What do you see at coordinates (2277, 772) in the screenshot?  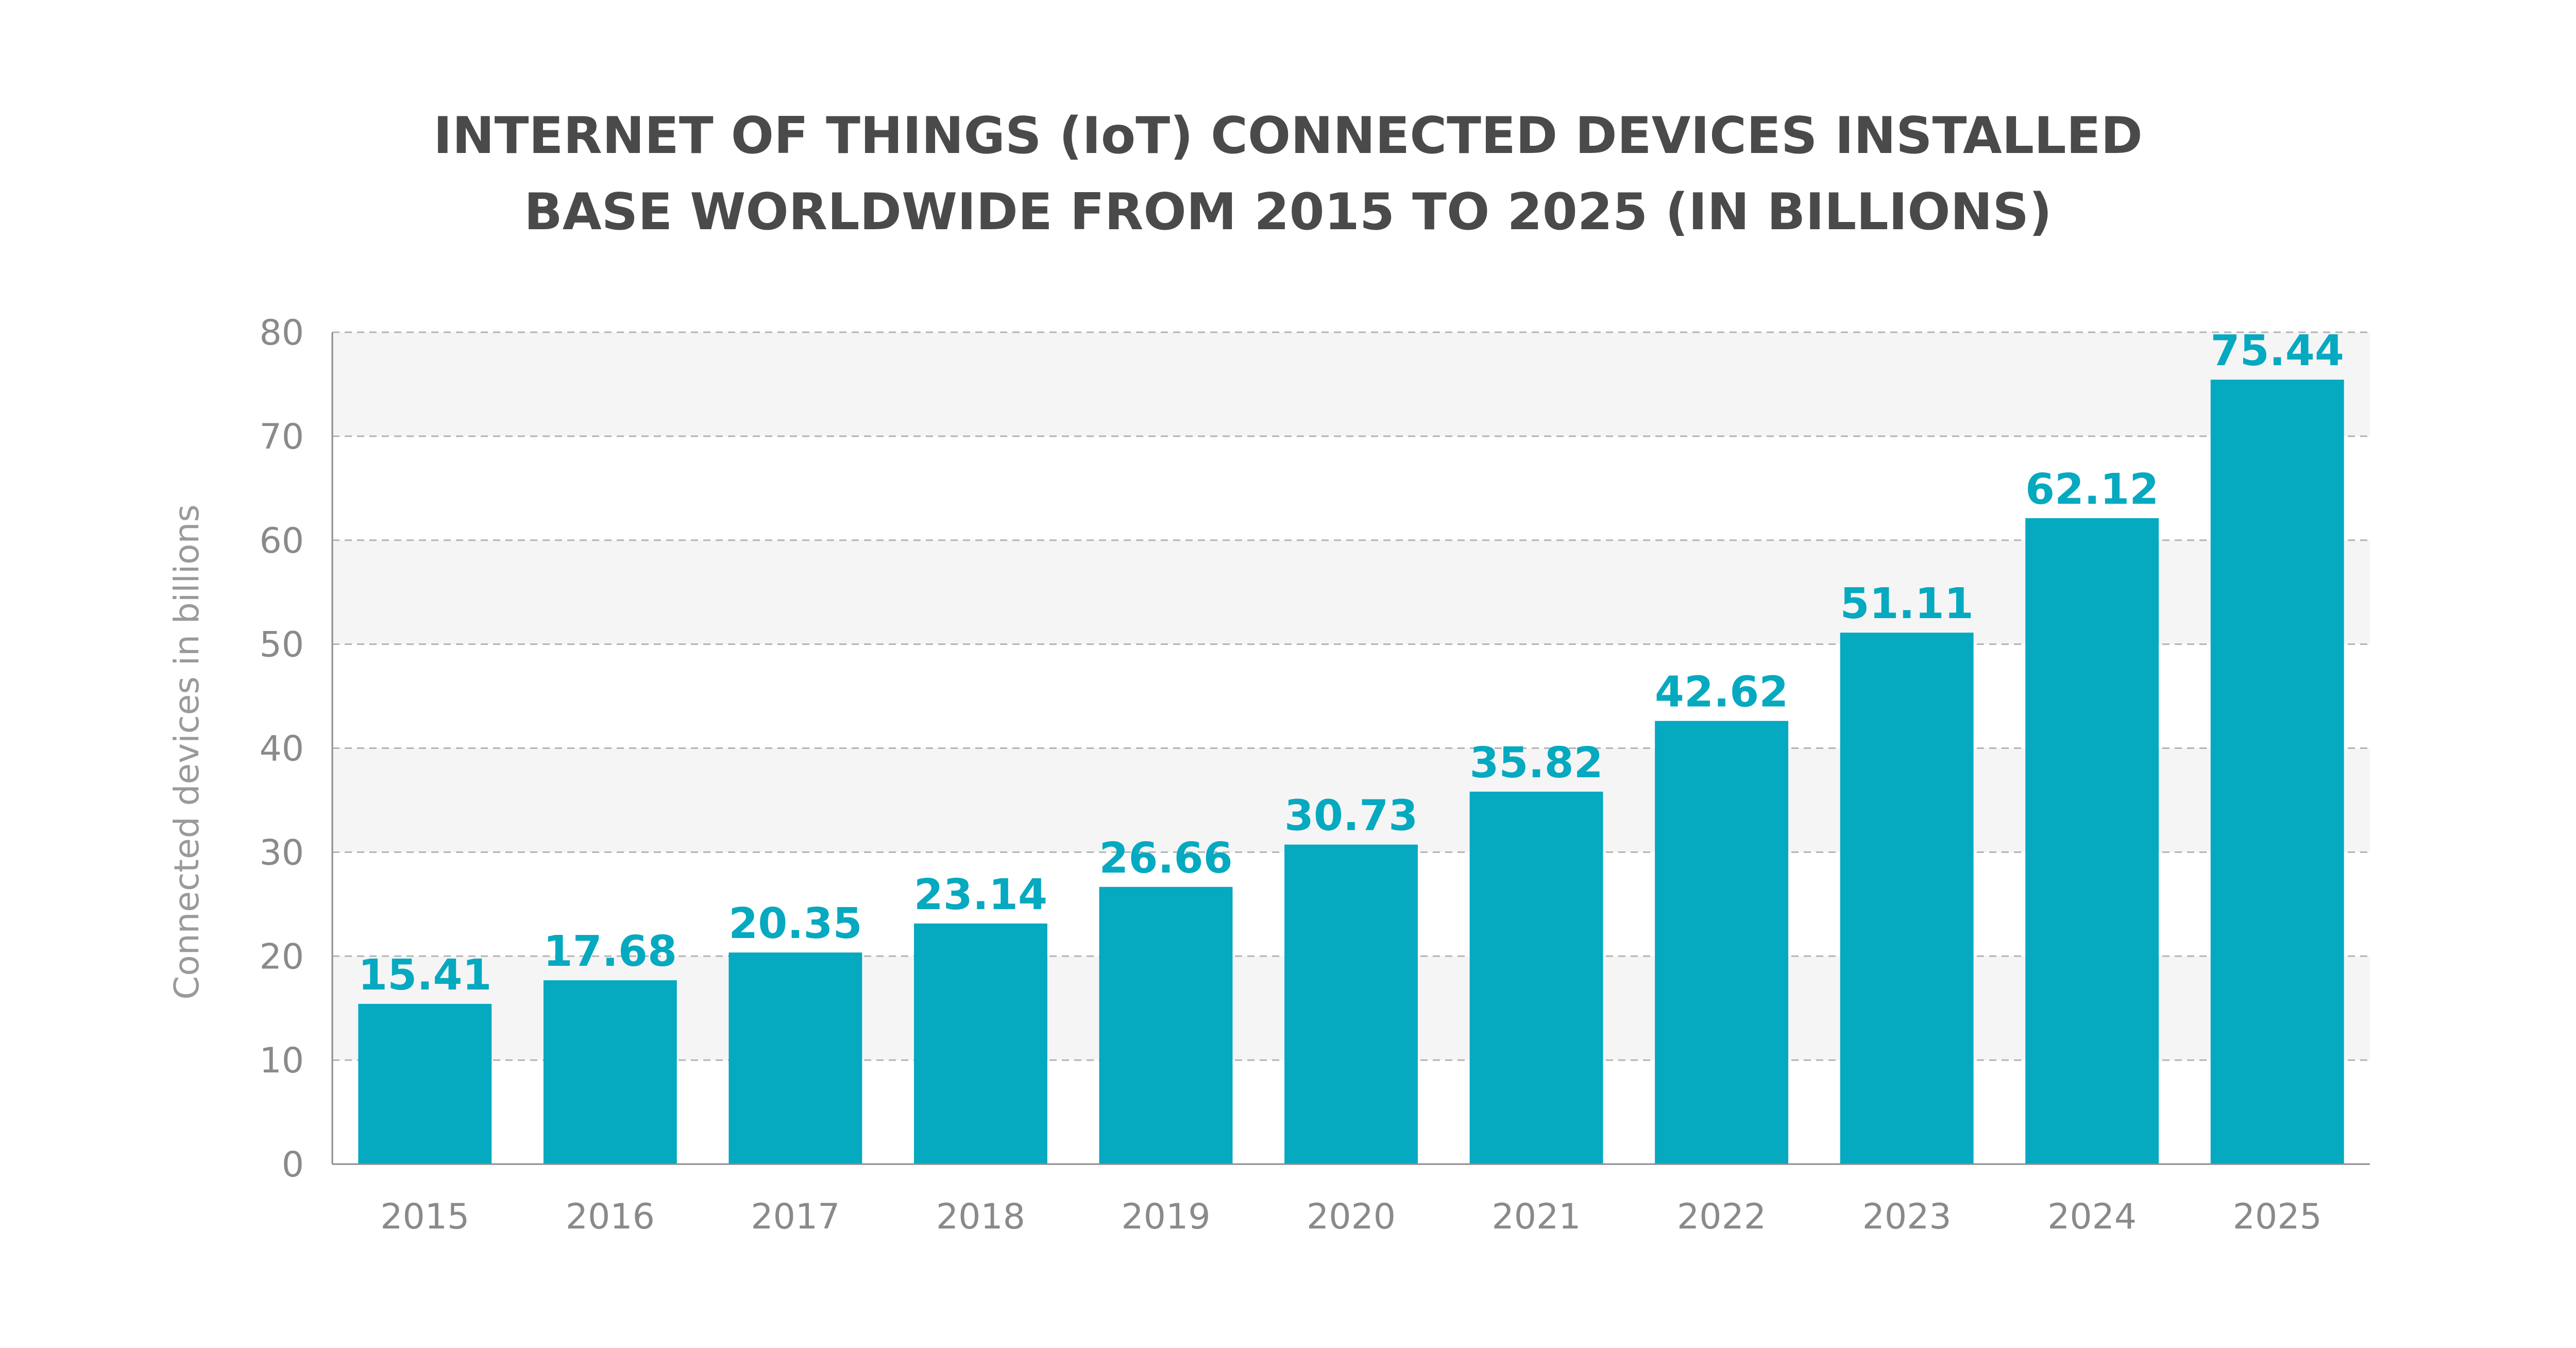 I see `bar-2025` at bounding box center [2277, 772].